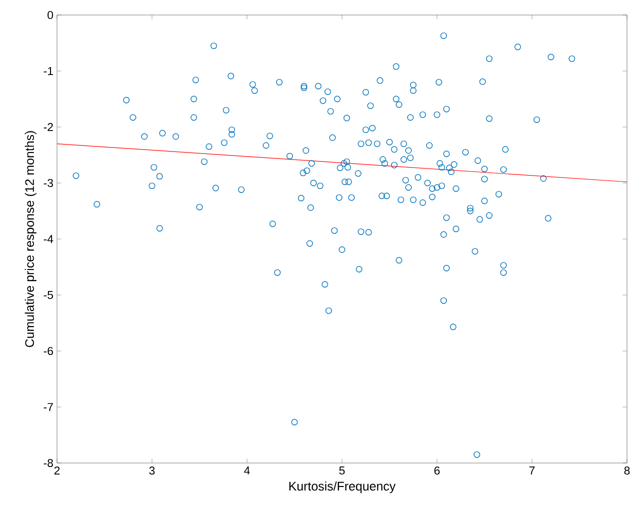 Image resolution: width=632 pixels, height=518 pixels. What do you see at coordinates (49, 239) in the screenshot?
I see `y-tick-label: -4` at bounding box center [49, 239].